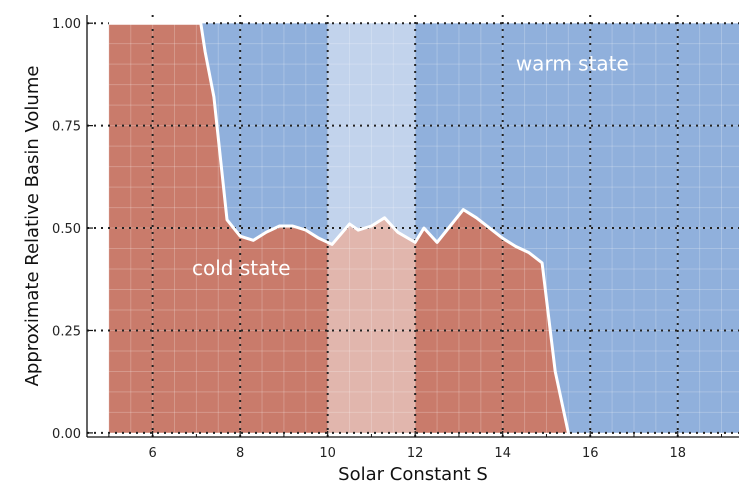  Describe the element at coordinates (413, 474) in the screenshot. I see `x-axis-label: Solar Constant S` at that location.